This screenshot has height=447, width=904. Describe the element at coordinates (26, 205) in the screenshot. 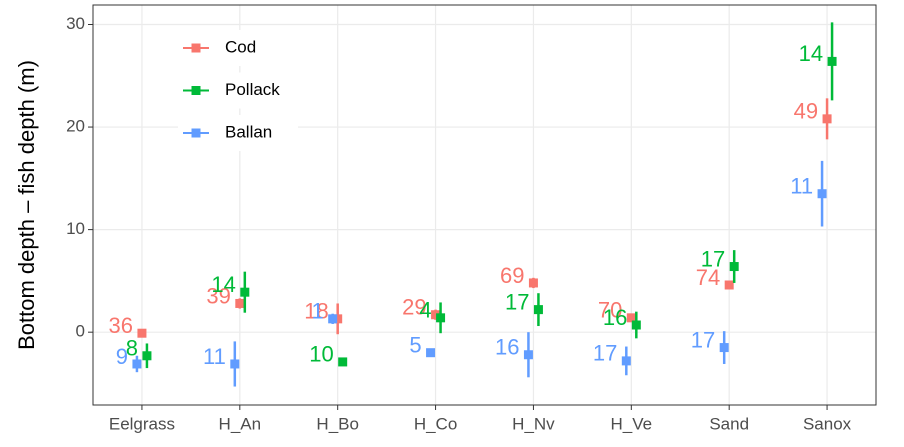

I see `y-axis-title: Bottom depth – fish depth (m)` at that location.